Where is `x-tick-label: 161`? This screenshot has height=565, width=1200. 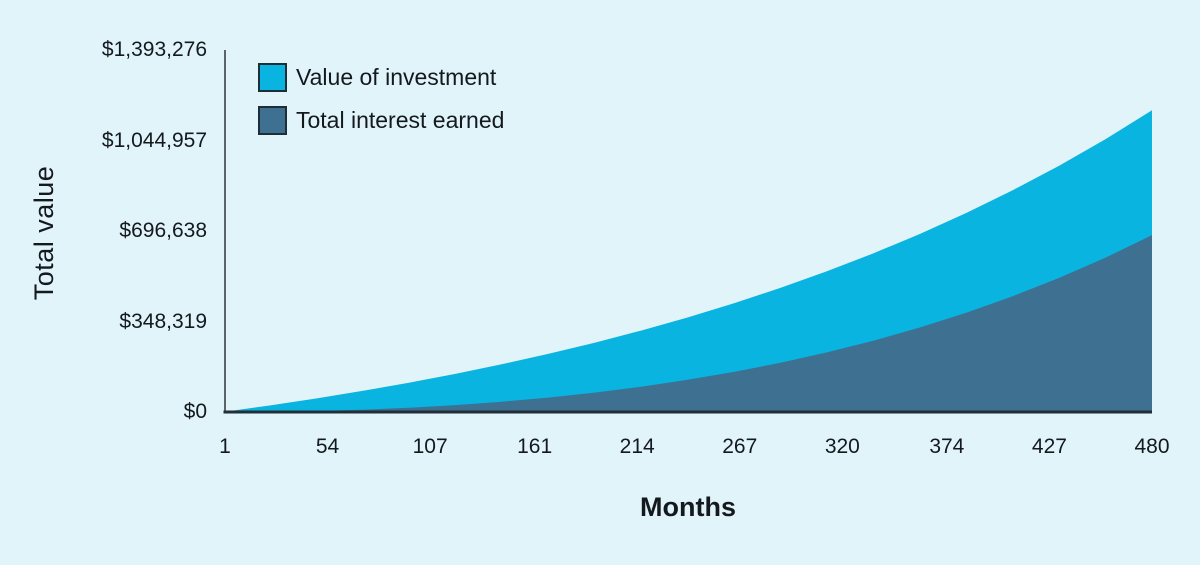 x-tick-label: 161 is located at coordinates (535, 446).